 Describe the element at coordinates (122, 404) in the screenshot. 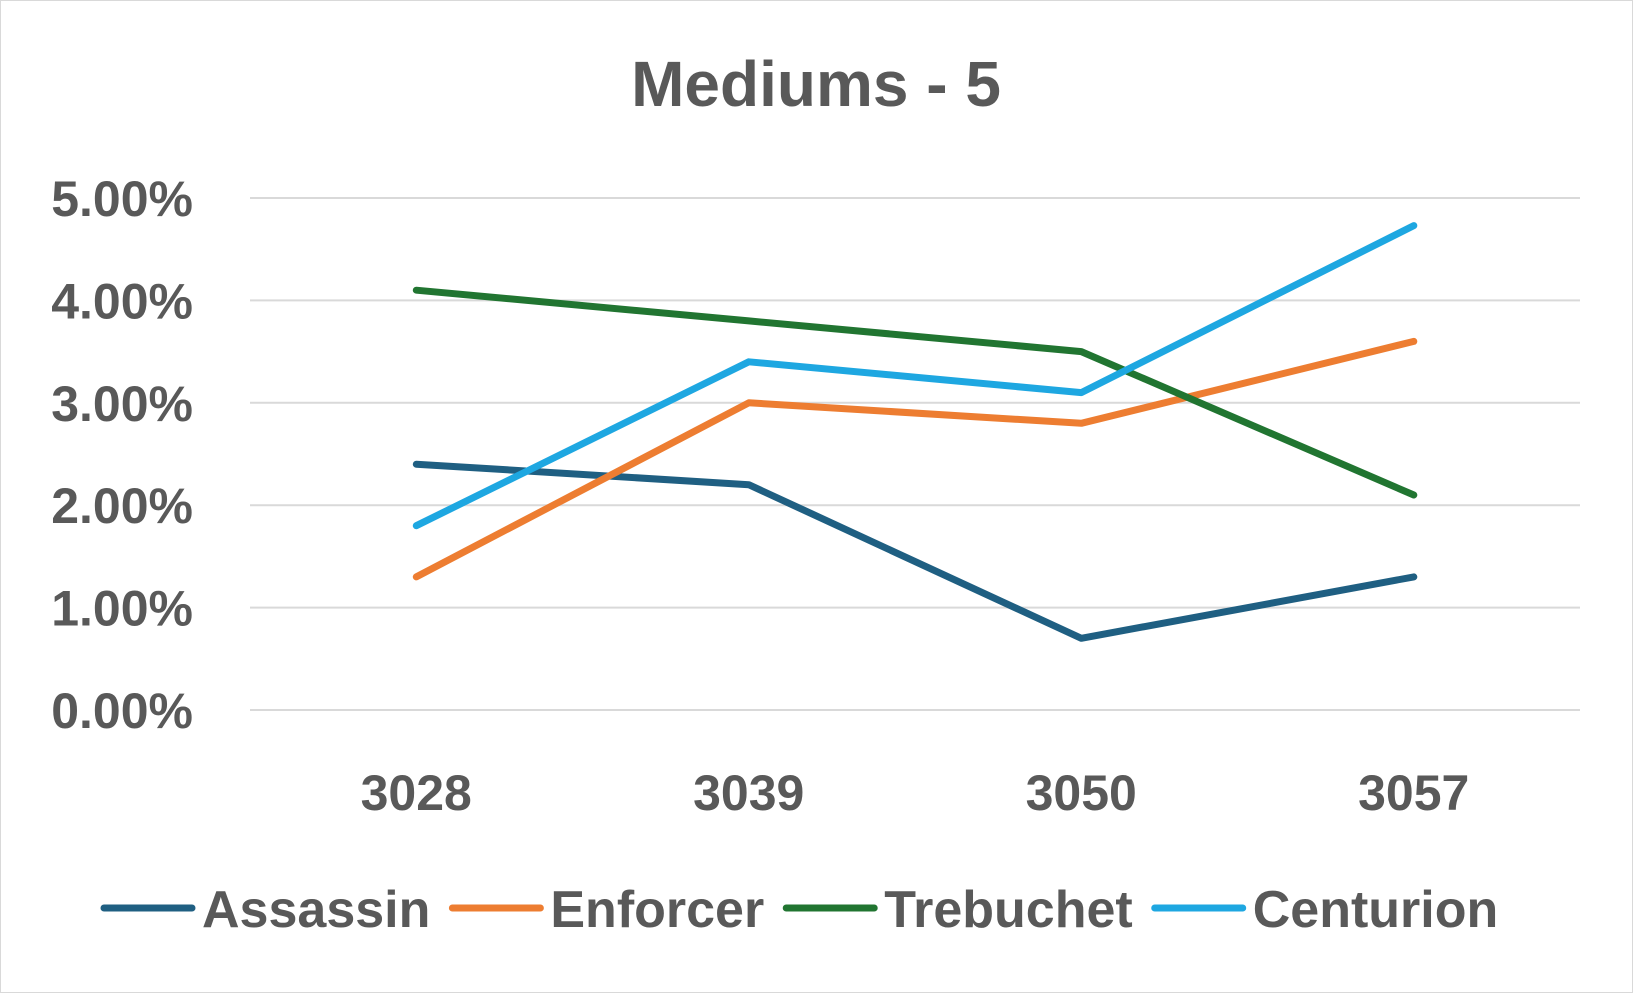

I see `y-tick-label: 3.00%` at that location.